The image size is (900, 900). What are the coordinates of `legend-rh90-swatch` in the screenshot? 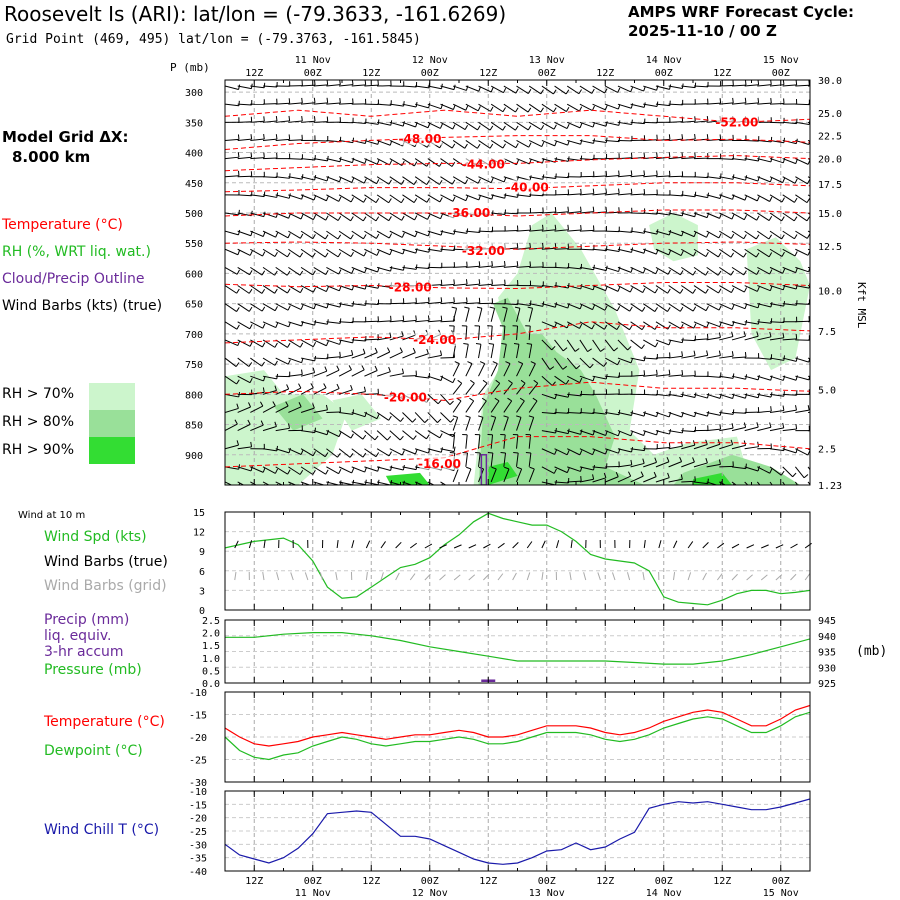 It's located at (112, 450).